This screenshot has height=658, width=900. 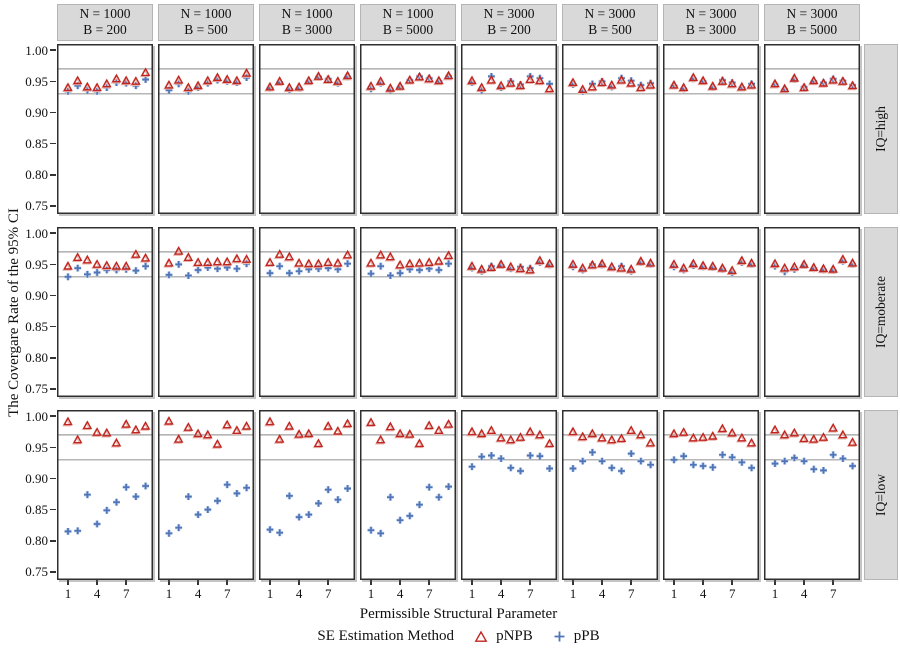 I want to click on row-strip-label: IQ=low, so click(x=881, y=495).